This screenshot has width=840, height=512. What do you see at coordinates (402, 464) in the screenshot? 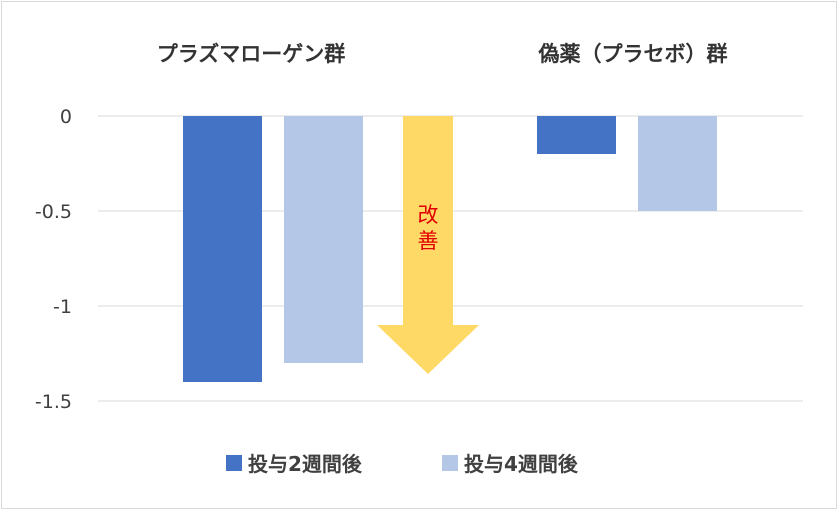
I see `legend: 投与2週間後 投与4週間後` at bounding box center [402, 464].